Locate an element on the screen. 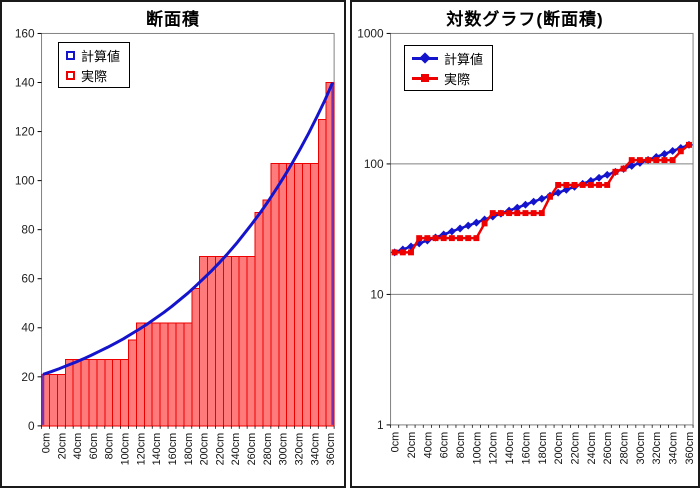 The height and width of the screenshot is (488, 700). actual-square-outline-icon is located at coordinates (70, 75).